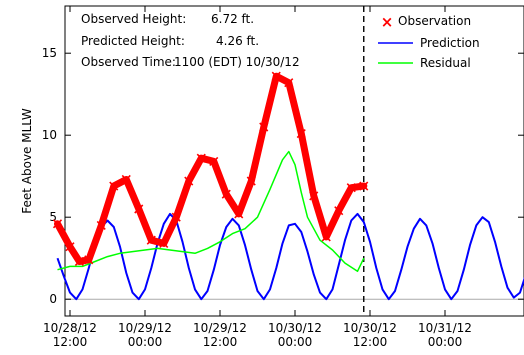  Describe the element at coordinates (128, 62) in the screenshot. I see `observed-time-label: Observed Time:` at that location.